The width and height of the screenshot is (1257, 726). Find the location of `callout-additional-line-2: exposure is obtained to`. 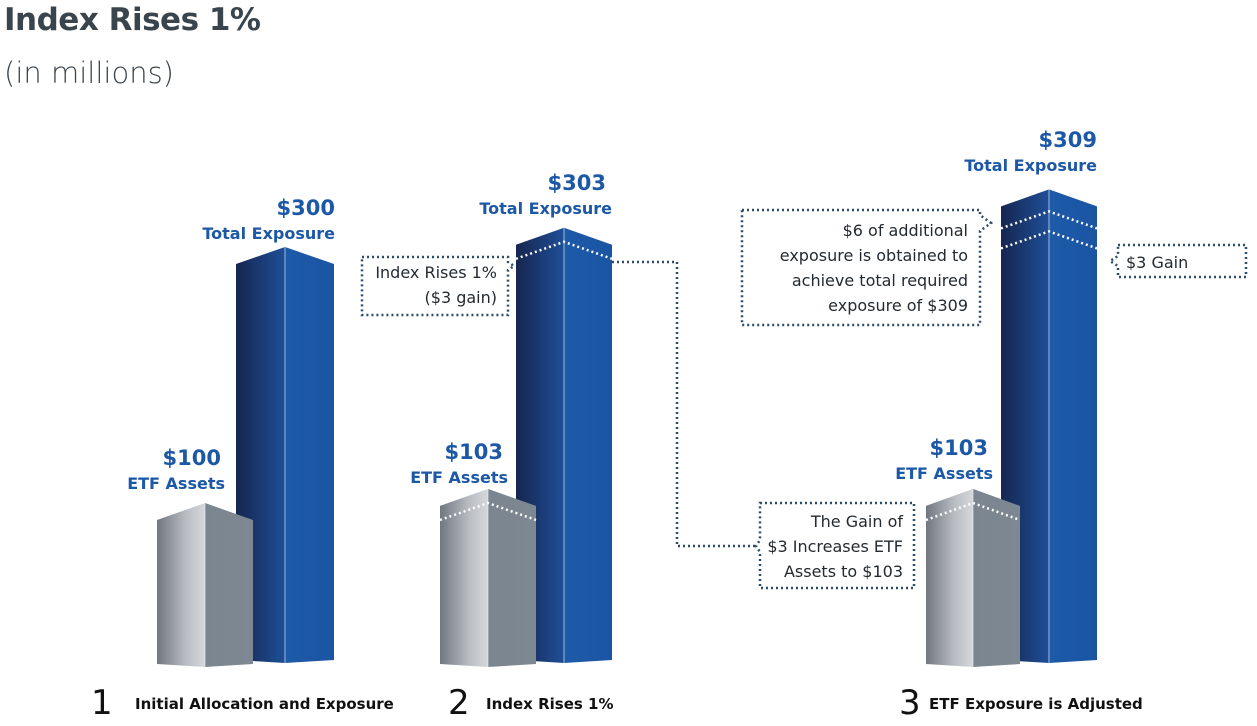

callout-additional-line-2: exposure is obtained to is located at coordinates (874, 255).